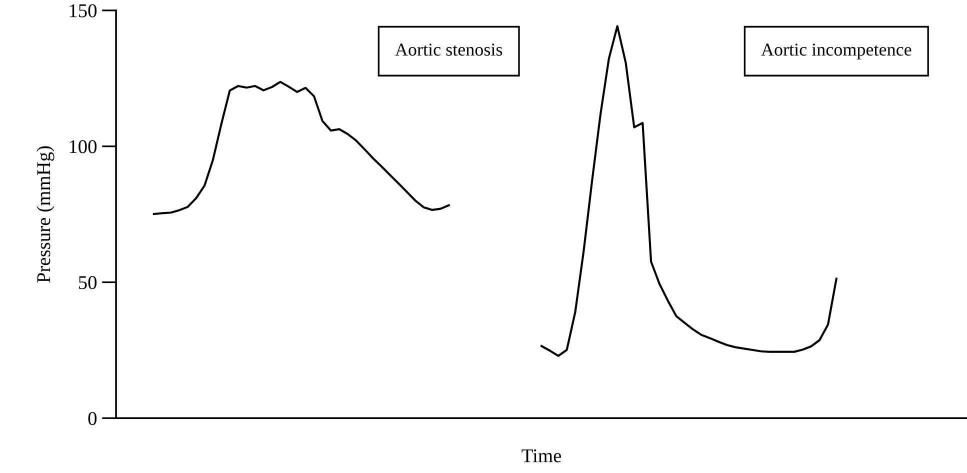  Describe the element at coordinates (836, 52) in the screenshot. I see `text: Aortic incompetence` at that location.